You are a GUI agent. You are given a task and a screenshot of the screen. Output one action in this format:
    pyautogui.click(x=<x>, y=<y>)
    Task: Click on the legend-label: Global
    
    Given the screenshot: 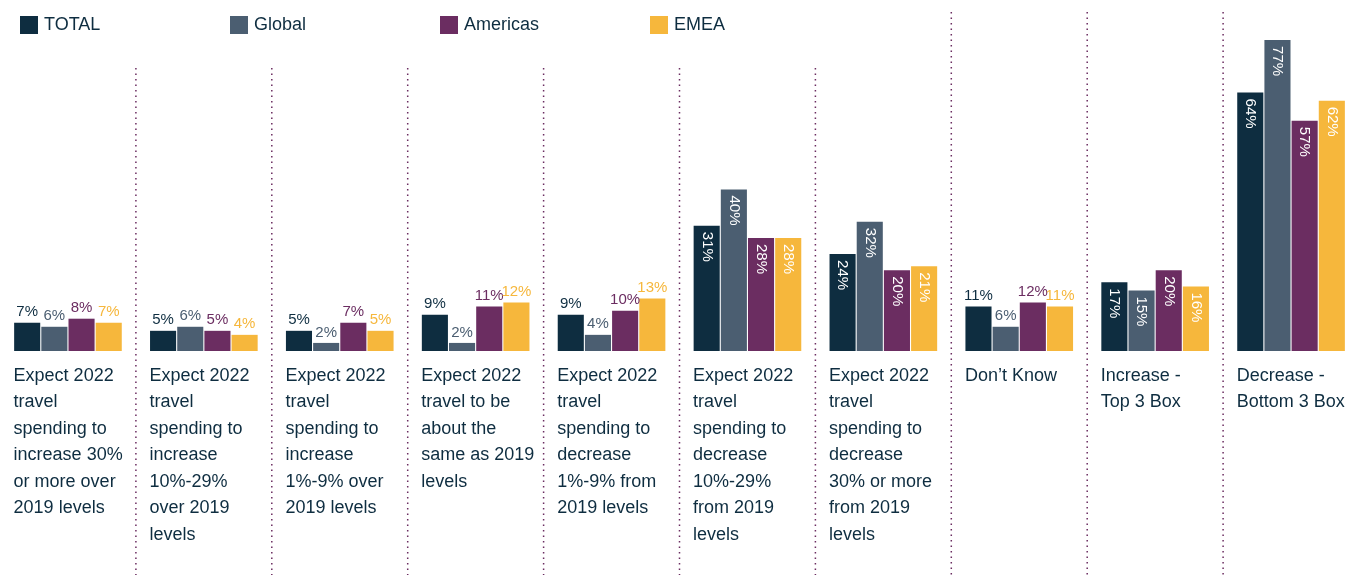 What is the action you would take?
    pyautogui.click(x=280, y=24)
    